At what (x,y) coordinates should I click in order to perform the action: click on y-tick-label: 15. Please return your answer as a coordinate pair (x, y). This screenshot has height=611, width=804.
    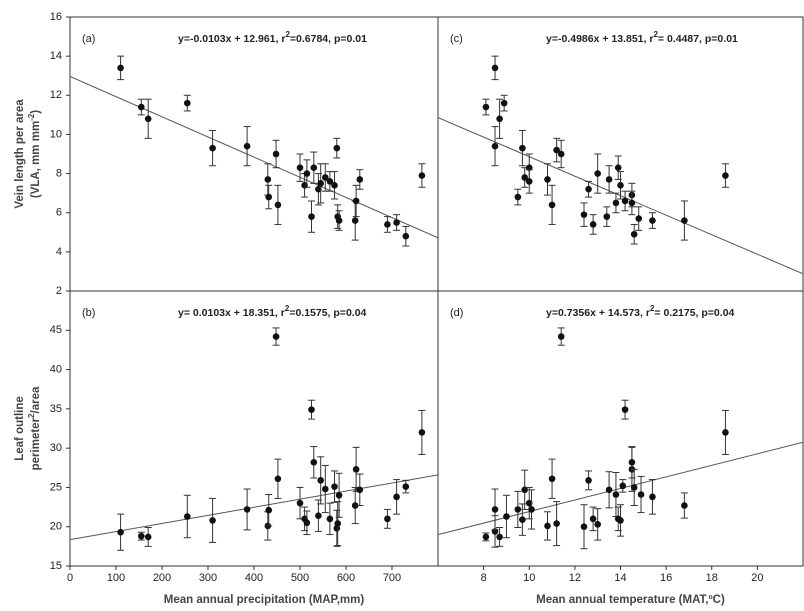
    Looking at the image, I should click on (56, 566).